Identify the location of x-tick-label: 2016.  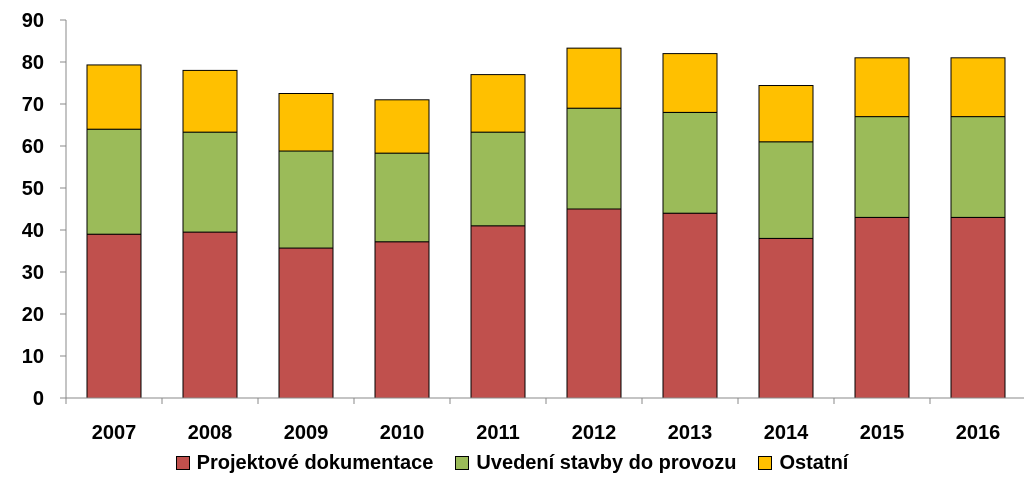
(978, 433).